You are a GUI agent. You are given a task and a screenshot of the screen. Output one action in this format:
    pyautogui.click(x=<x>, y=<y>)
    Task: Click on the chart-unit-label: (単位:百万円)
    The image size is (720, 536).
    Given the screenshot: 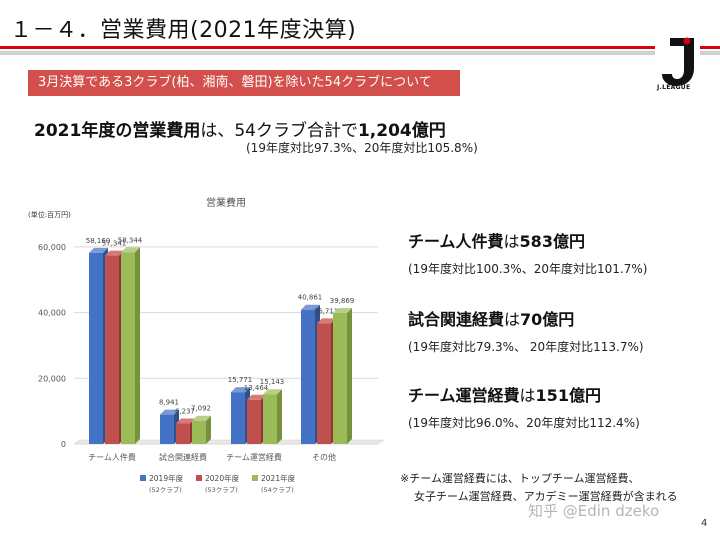 What is the action you would take?
    pyautogui.click(x=49, y=214)
    